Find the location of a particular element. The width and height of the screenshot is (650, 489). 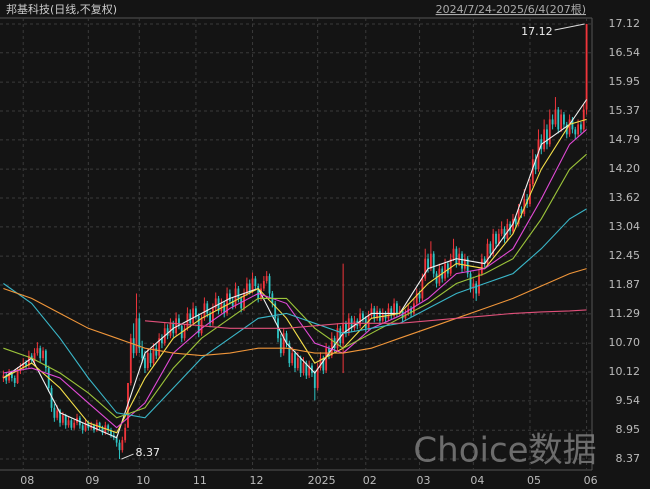

x-tick-label: 03 is located at coordinates (424, 480).